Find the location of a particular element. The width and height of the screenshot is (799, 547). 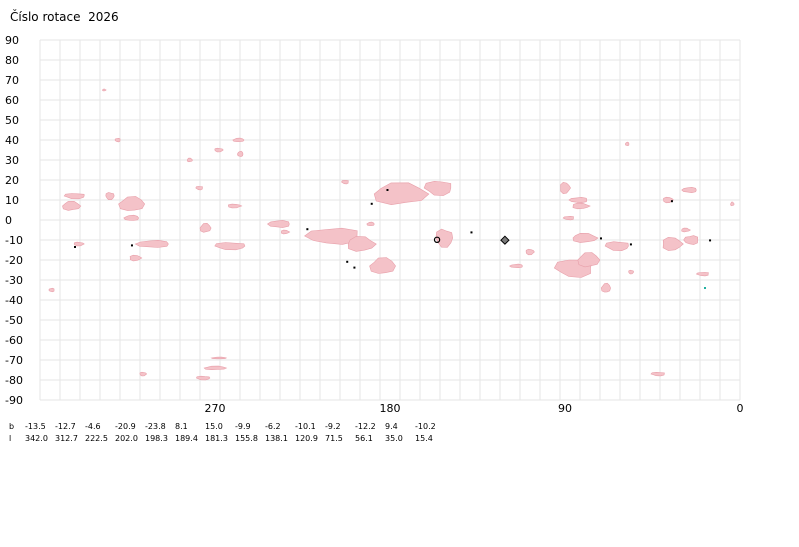

y-tick-label: 0 is located at coordinates (8, 220).